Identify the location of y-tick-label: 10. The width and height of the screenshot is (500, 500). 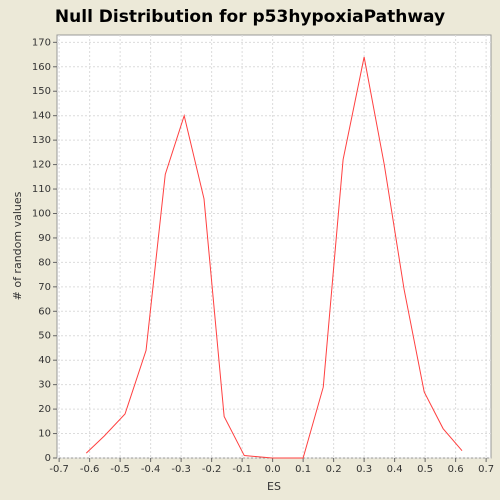
(44, 434).